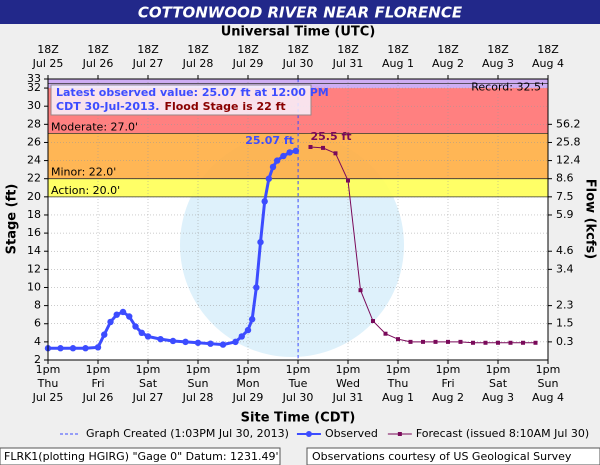  I want to click on y-tick-label: 8, so click(37, 305).